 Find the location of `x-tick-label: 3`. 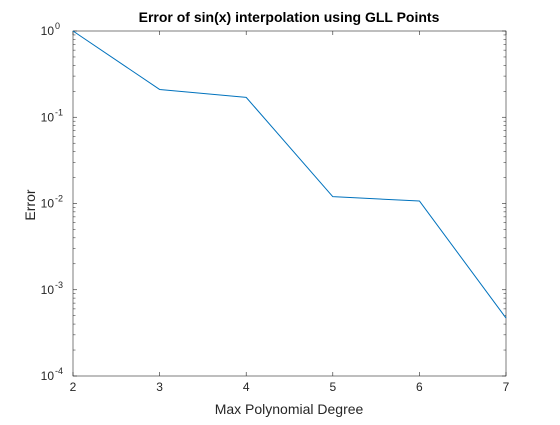

x-tick-label: 3 is located at coordinates (159, 387).